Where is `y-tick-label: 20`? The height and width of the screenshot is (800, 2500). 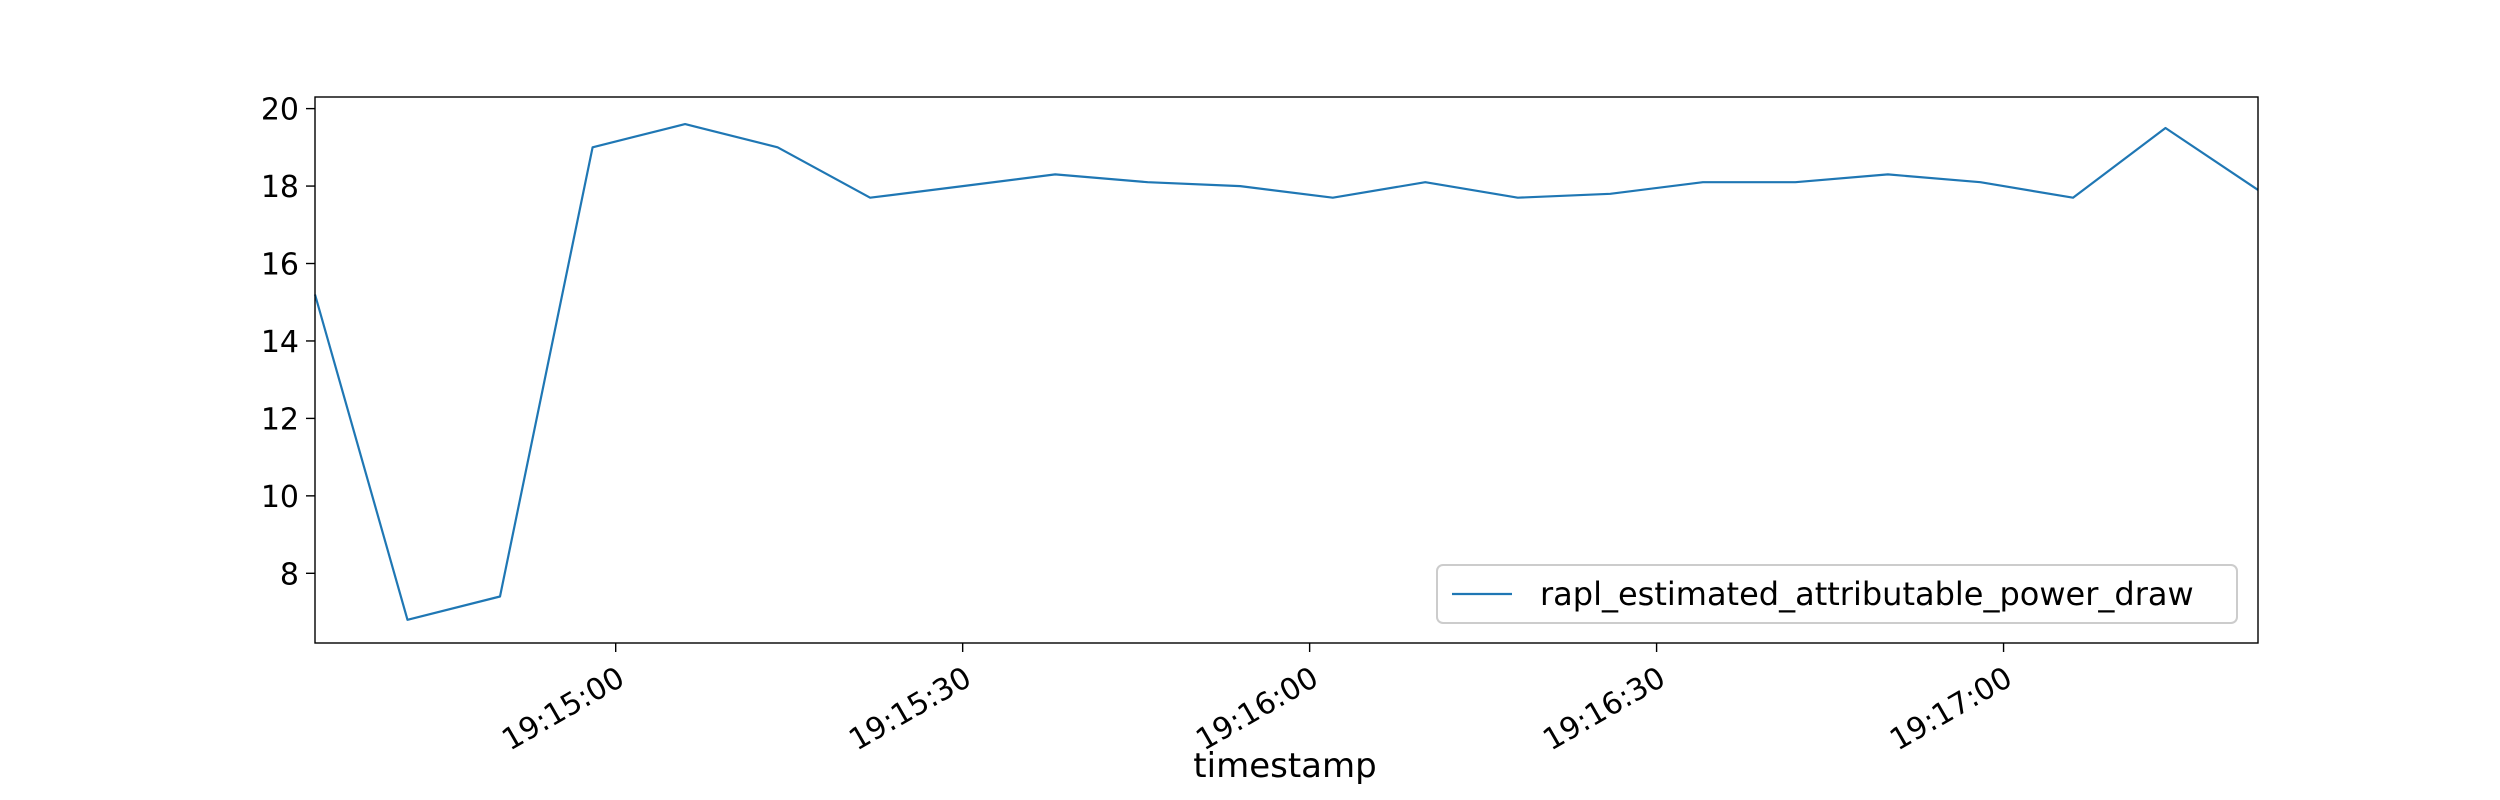
y-tick-label: 20 is located at coordinates (280, 110).